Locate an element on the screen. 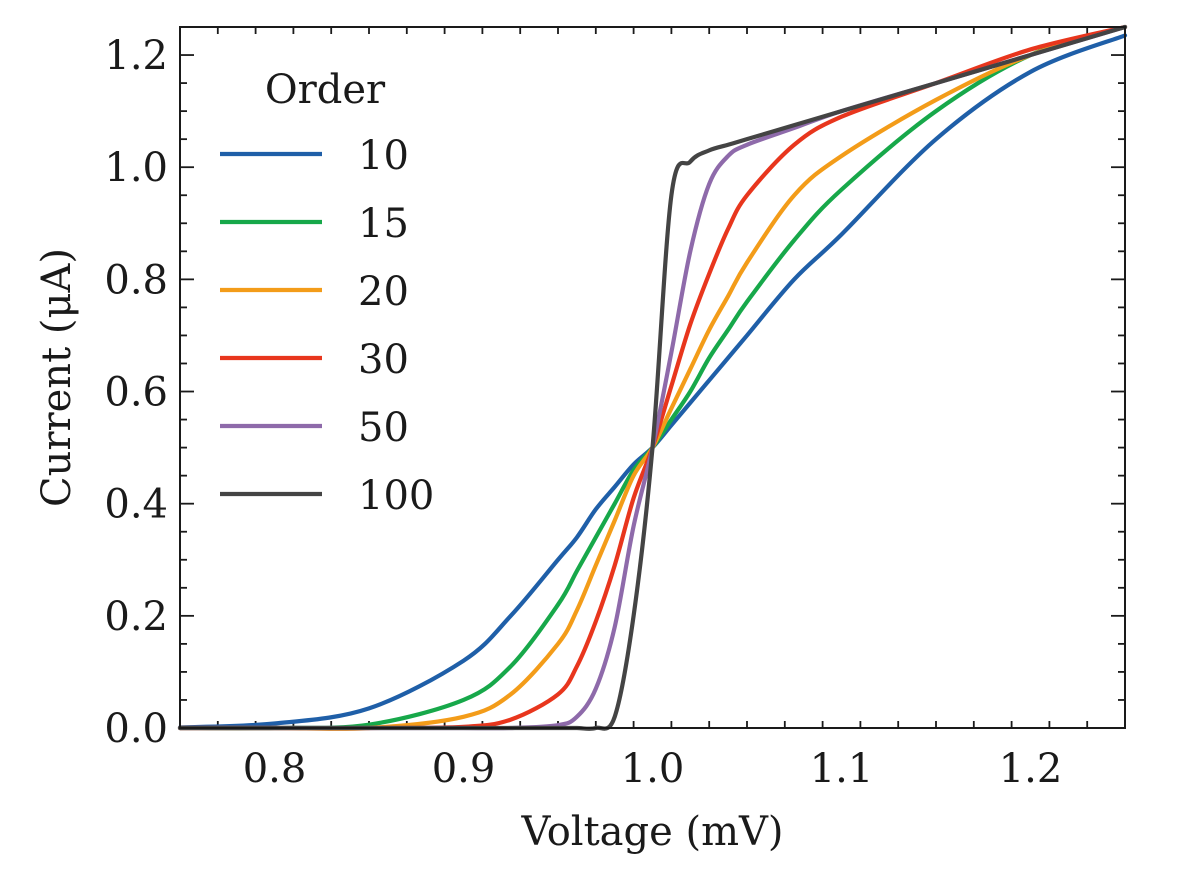  x-tick-label: 1.0 is located at coordinates (653, 769).